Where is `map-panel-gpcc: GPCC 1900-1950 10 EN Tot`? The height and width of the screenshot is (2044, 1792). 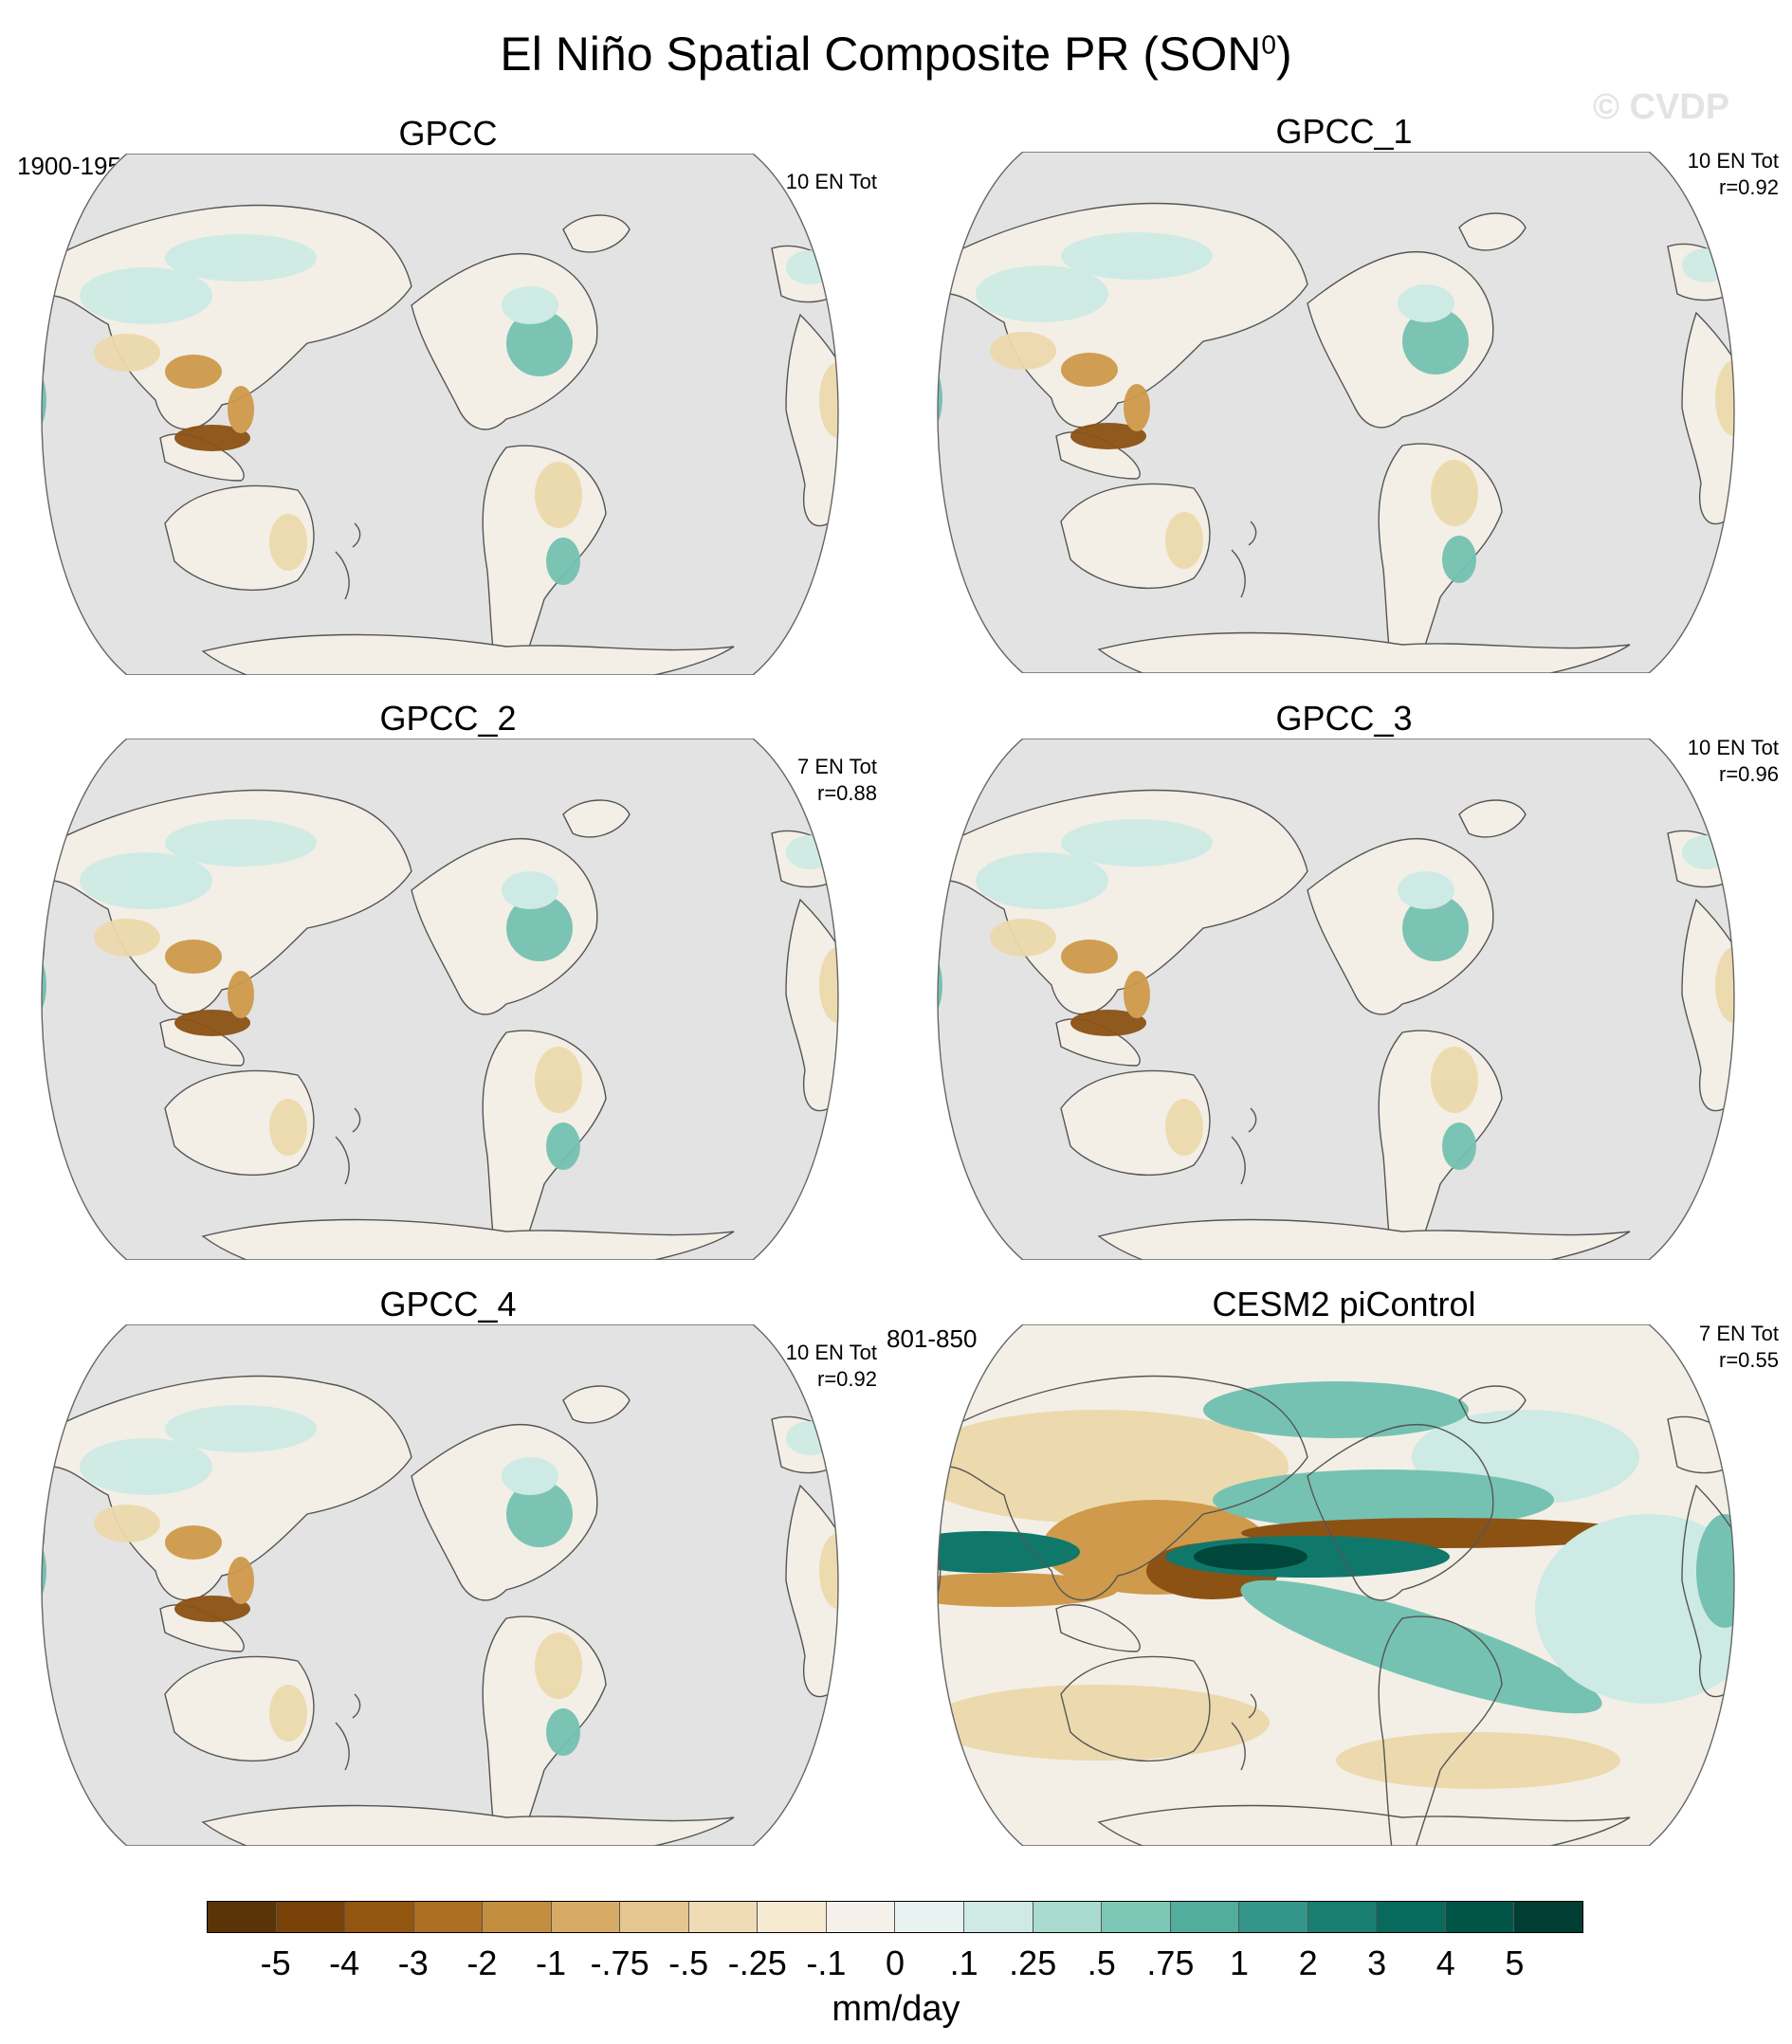 map-panel-gpcc: GPCC 1900-1950 10 EN Tot is located at coordinates (448, 408).